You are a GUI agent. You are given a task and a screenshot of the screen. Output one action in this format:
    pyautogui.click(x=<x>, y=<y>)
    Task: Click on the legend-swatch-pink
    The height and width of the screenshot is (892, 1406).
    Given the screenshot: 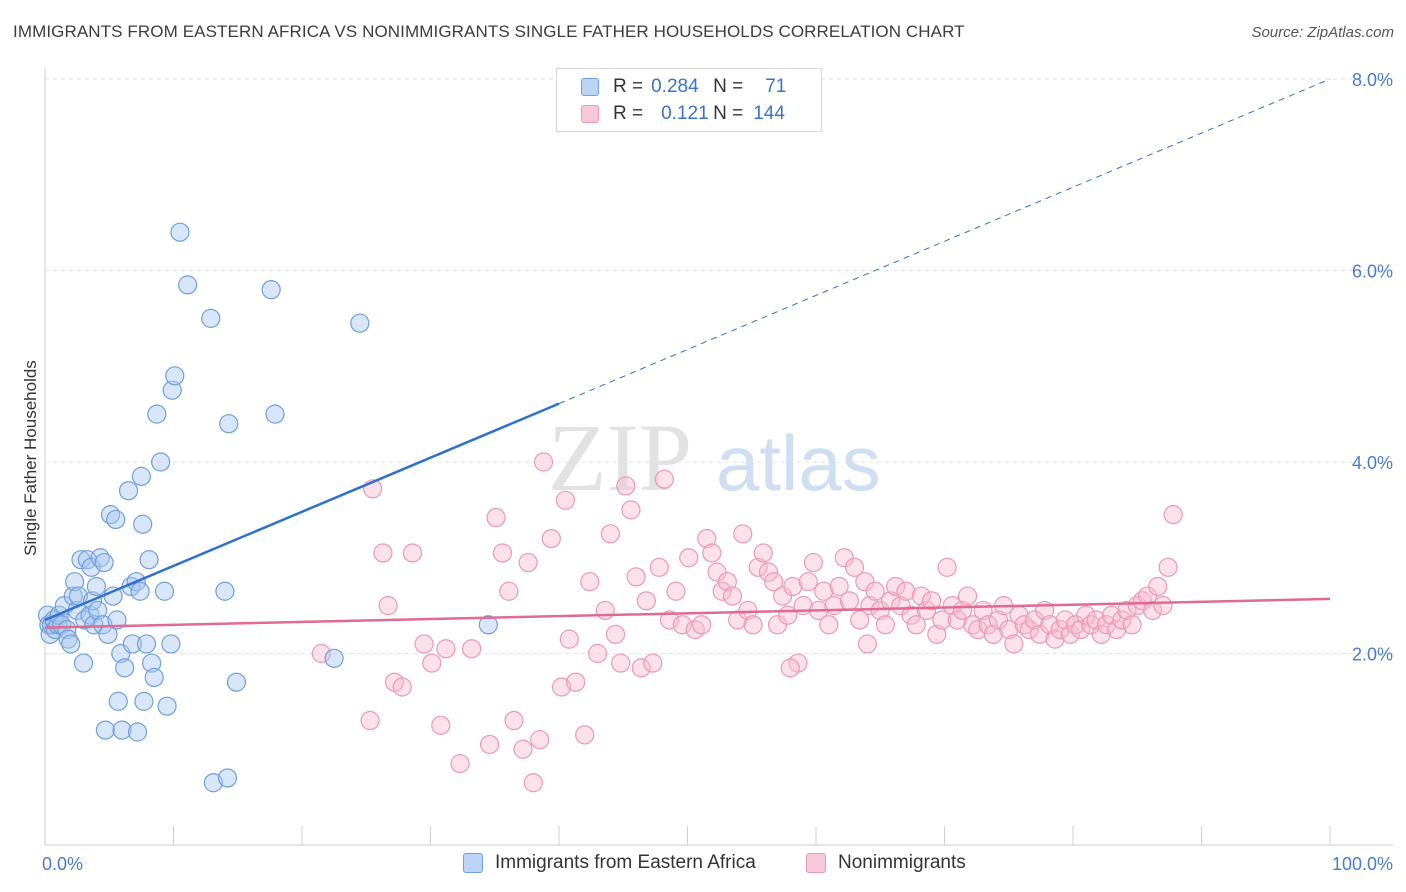 What is the action you would take?
    pyautogui.click(x=816, y=863)
    